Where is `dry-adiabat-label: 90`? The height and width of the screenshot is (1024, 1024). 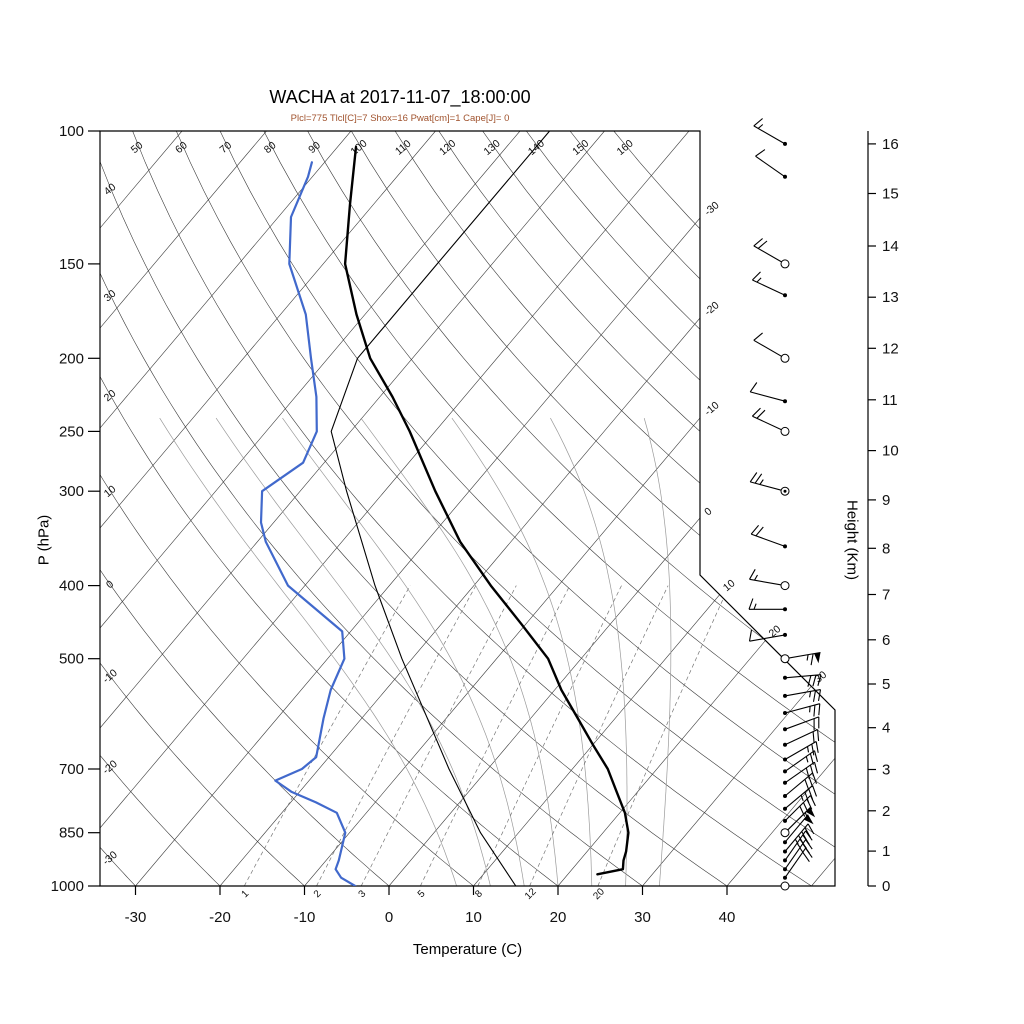 dry-adiabat-label: 90 is located at coordinates (314, 147).